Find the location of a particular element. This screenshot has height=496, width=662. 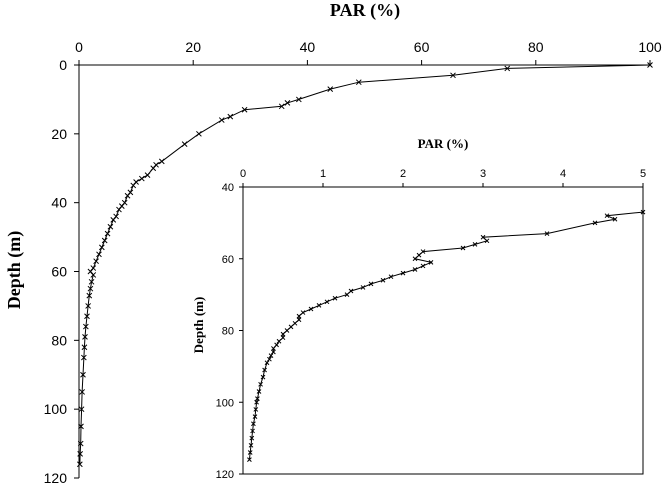

main-y-ticks: 0 20 40 60 80 100 120 is located at coordinates (61, 271).